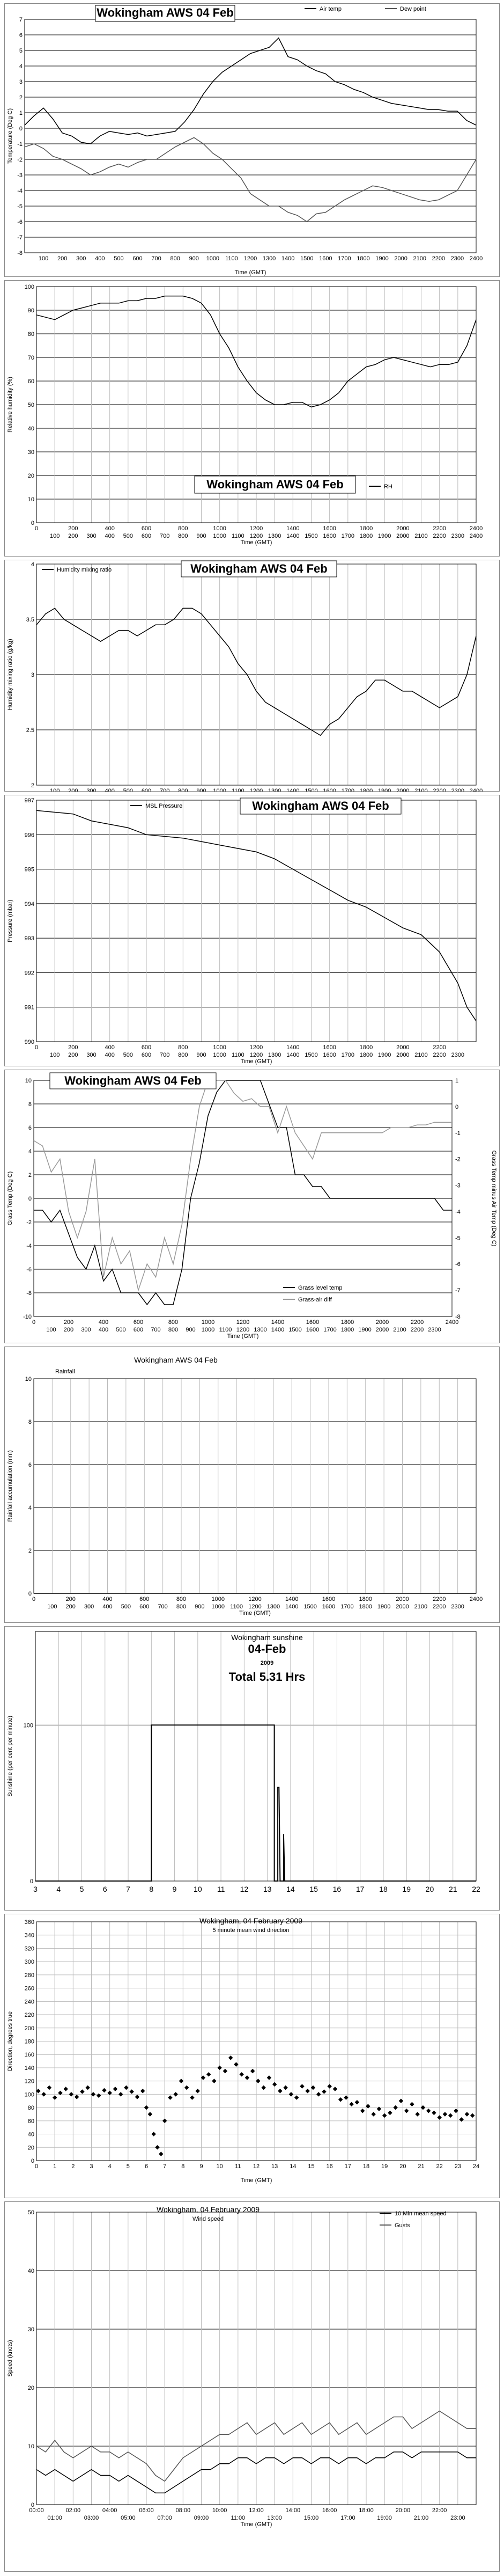  Describe the element at coordinates (31, 499) in the screenshot. I see `y-tick-label: 10` at that location.